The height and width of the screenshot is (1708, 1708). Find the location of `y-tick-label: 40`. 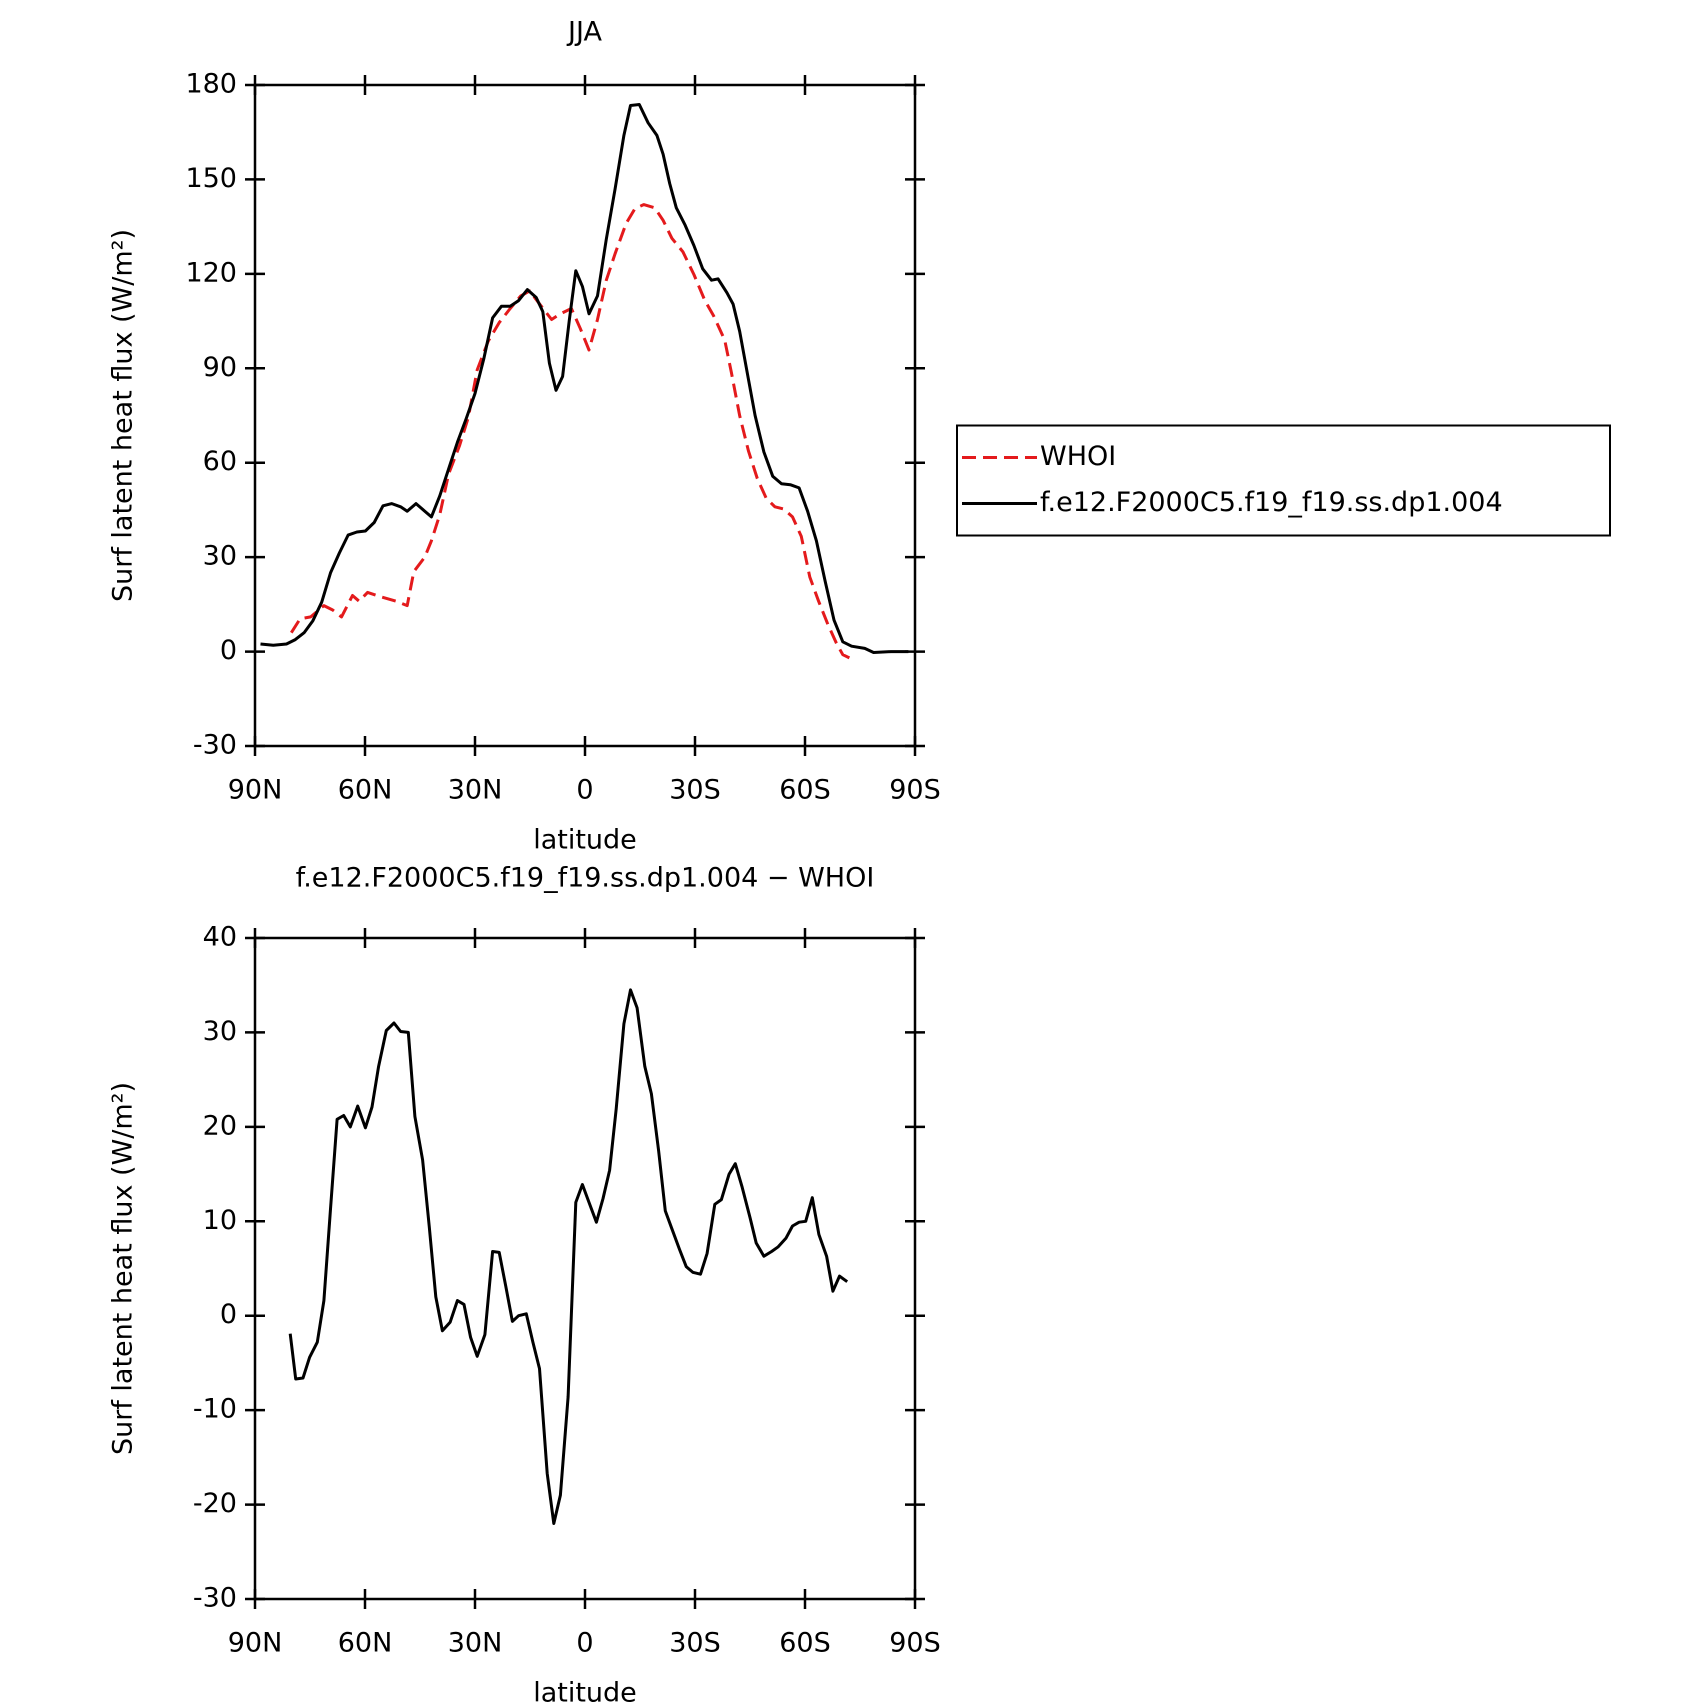

y-tick-label: 40 is located at coordinates (220, 937).